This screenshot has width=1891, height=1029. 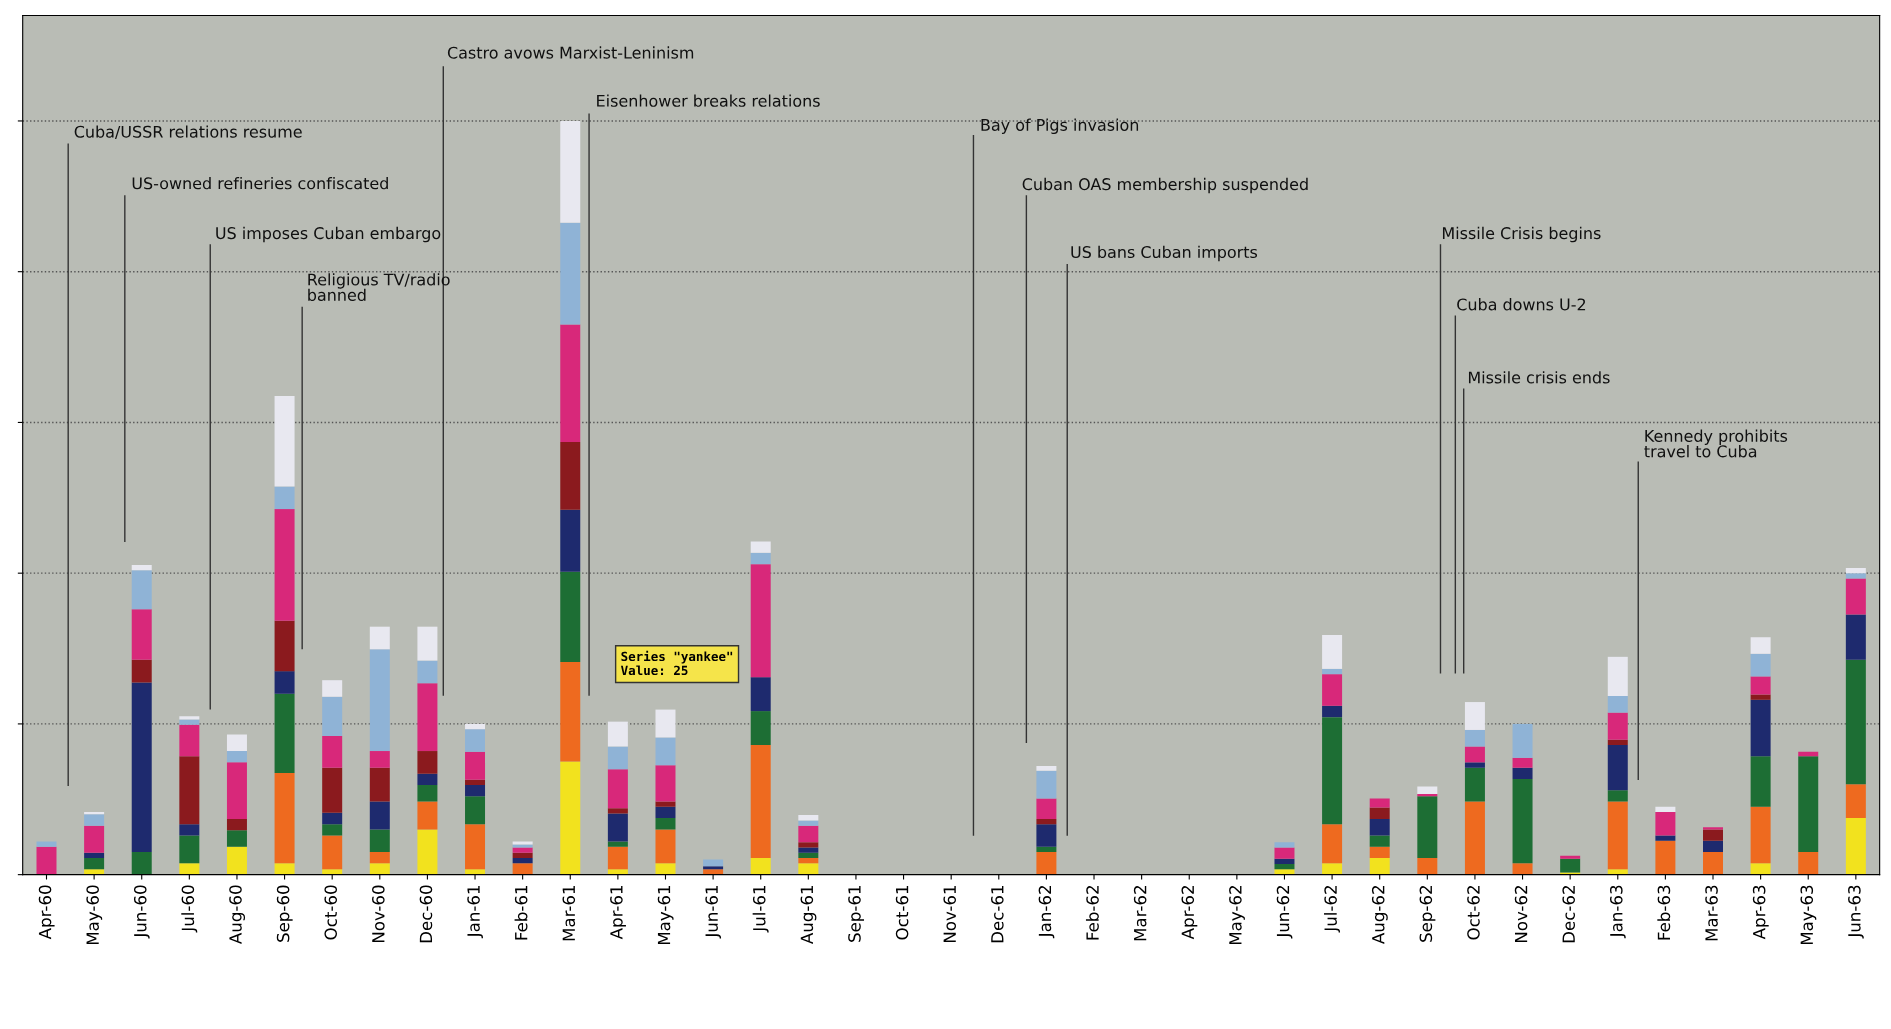 What do you see at coordinates (1539, 377) in the screenshot?
I see `annotation: Missile crisis ends` at bounding box center [1539, 377].